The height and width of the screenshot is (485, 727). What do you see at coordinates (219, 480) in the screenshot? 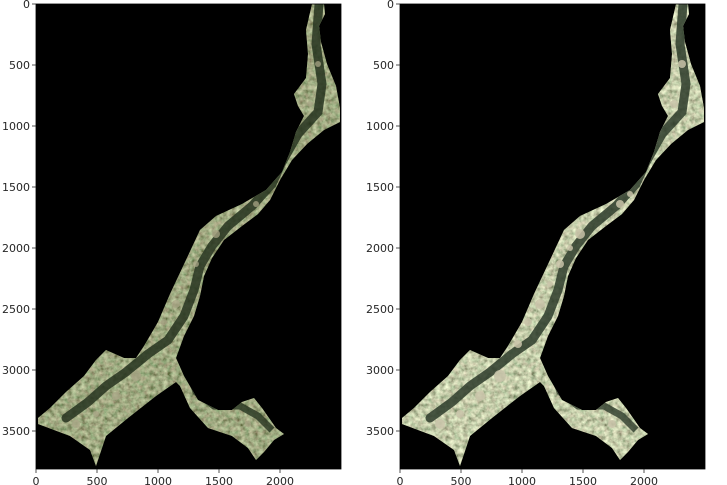
I see `left-x-tick-label: 1500` at bounding box center [219, 480].